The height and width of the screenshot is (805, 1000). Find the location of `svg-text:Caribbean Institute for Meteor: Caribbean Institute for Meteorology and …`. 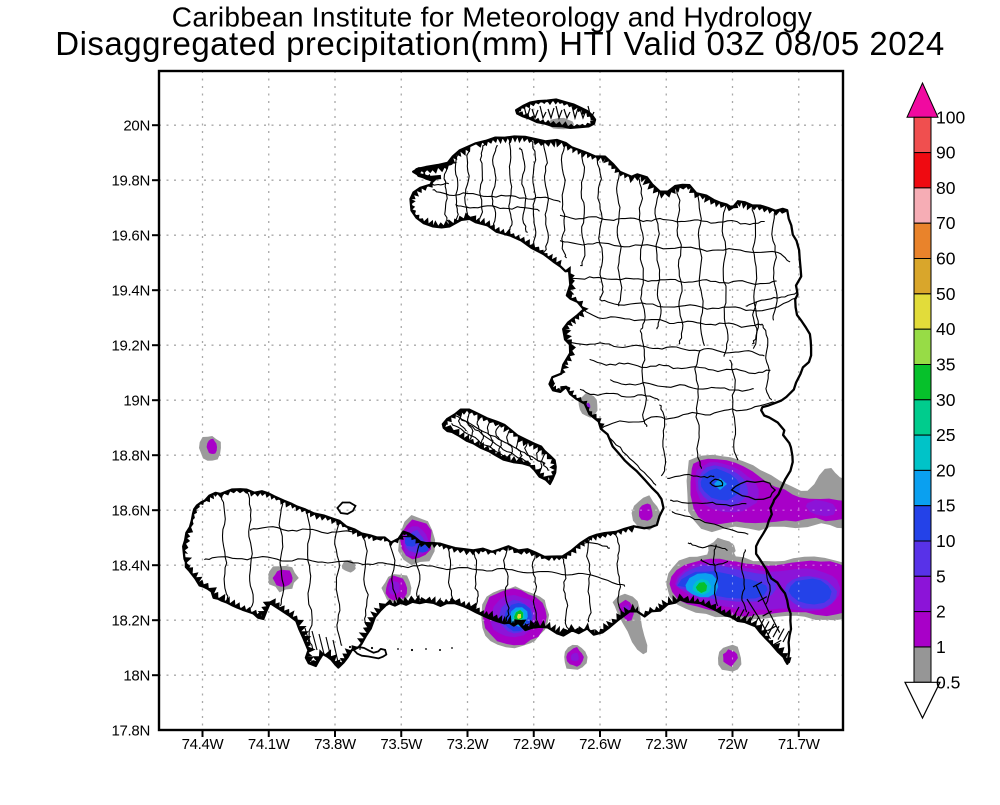

svg-text:Caribbean Institute for Meteor: Caribbean Institute for Meteorology and … is located at coordinates (492, 17).